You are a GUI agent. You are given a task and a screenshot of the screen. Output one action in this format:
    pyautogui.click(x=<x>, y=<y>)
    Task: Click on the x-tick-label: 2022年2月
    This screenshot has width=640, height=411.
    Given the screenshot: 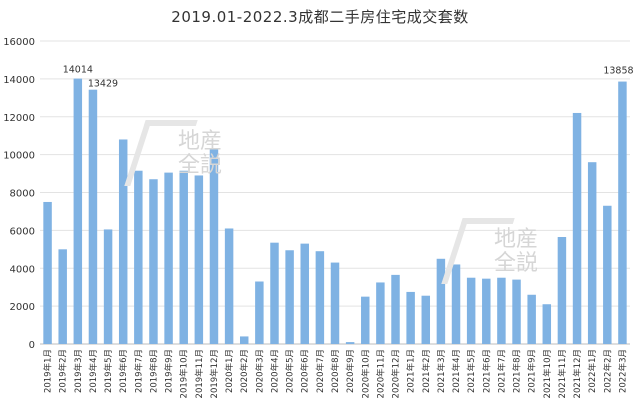 What is the action you would take?
    pyautogui.click(x=607, y=371)
    